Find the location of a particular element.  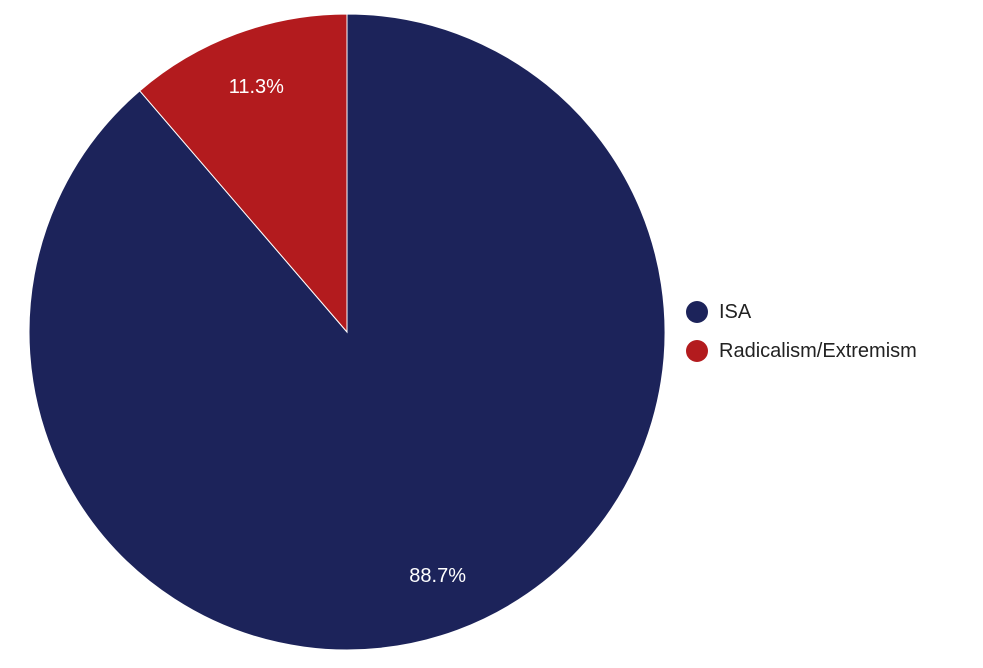

pie-slice-radicalism-extremism is located at coordinates (243, 173).